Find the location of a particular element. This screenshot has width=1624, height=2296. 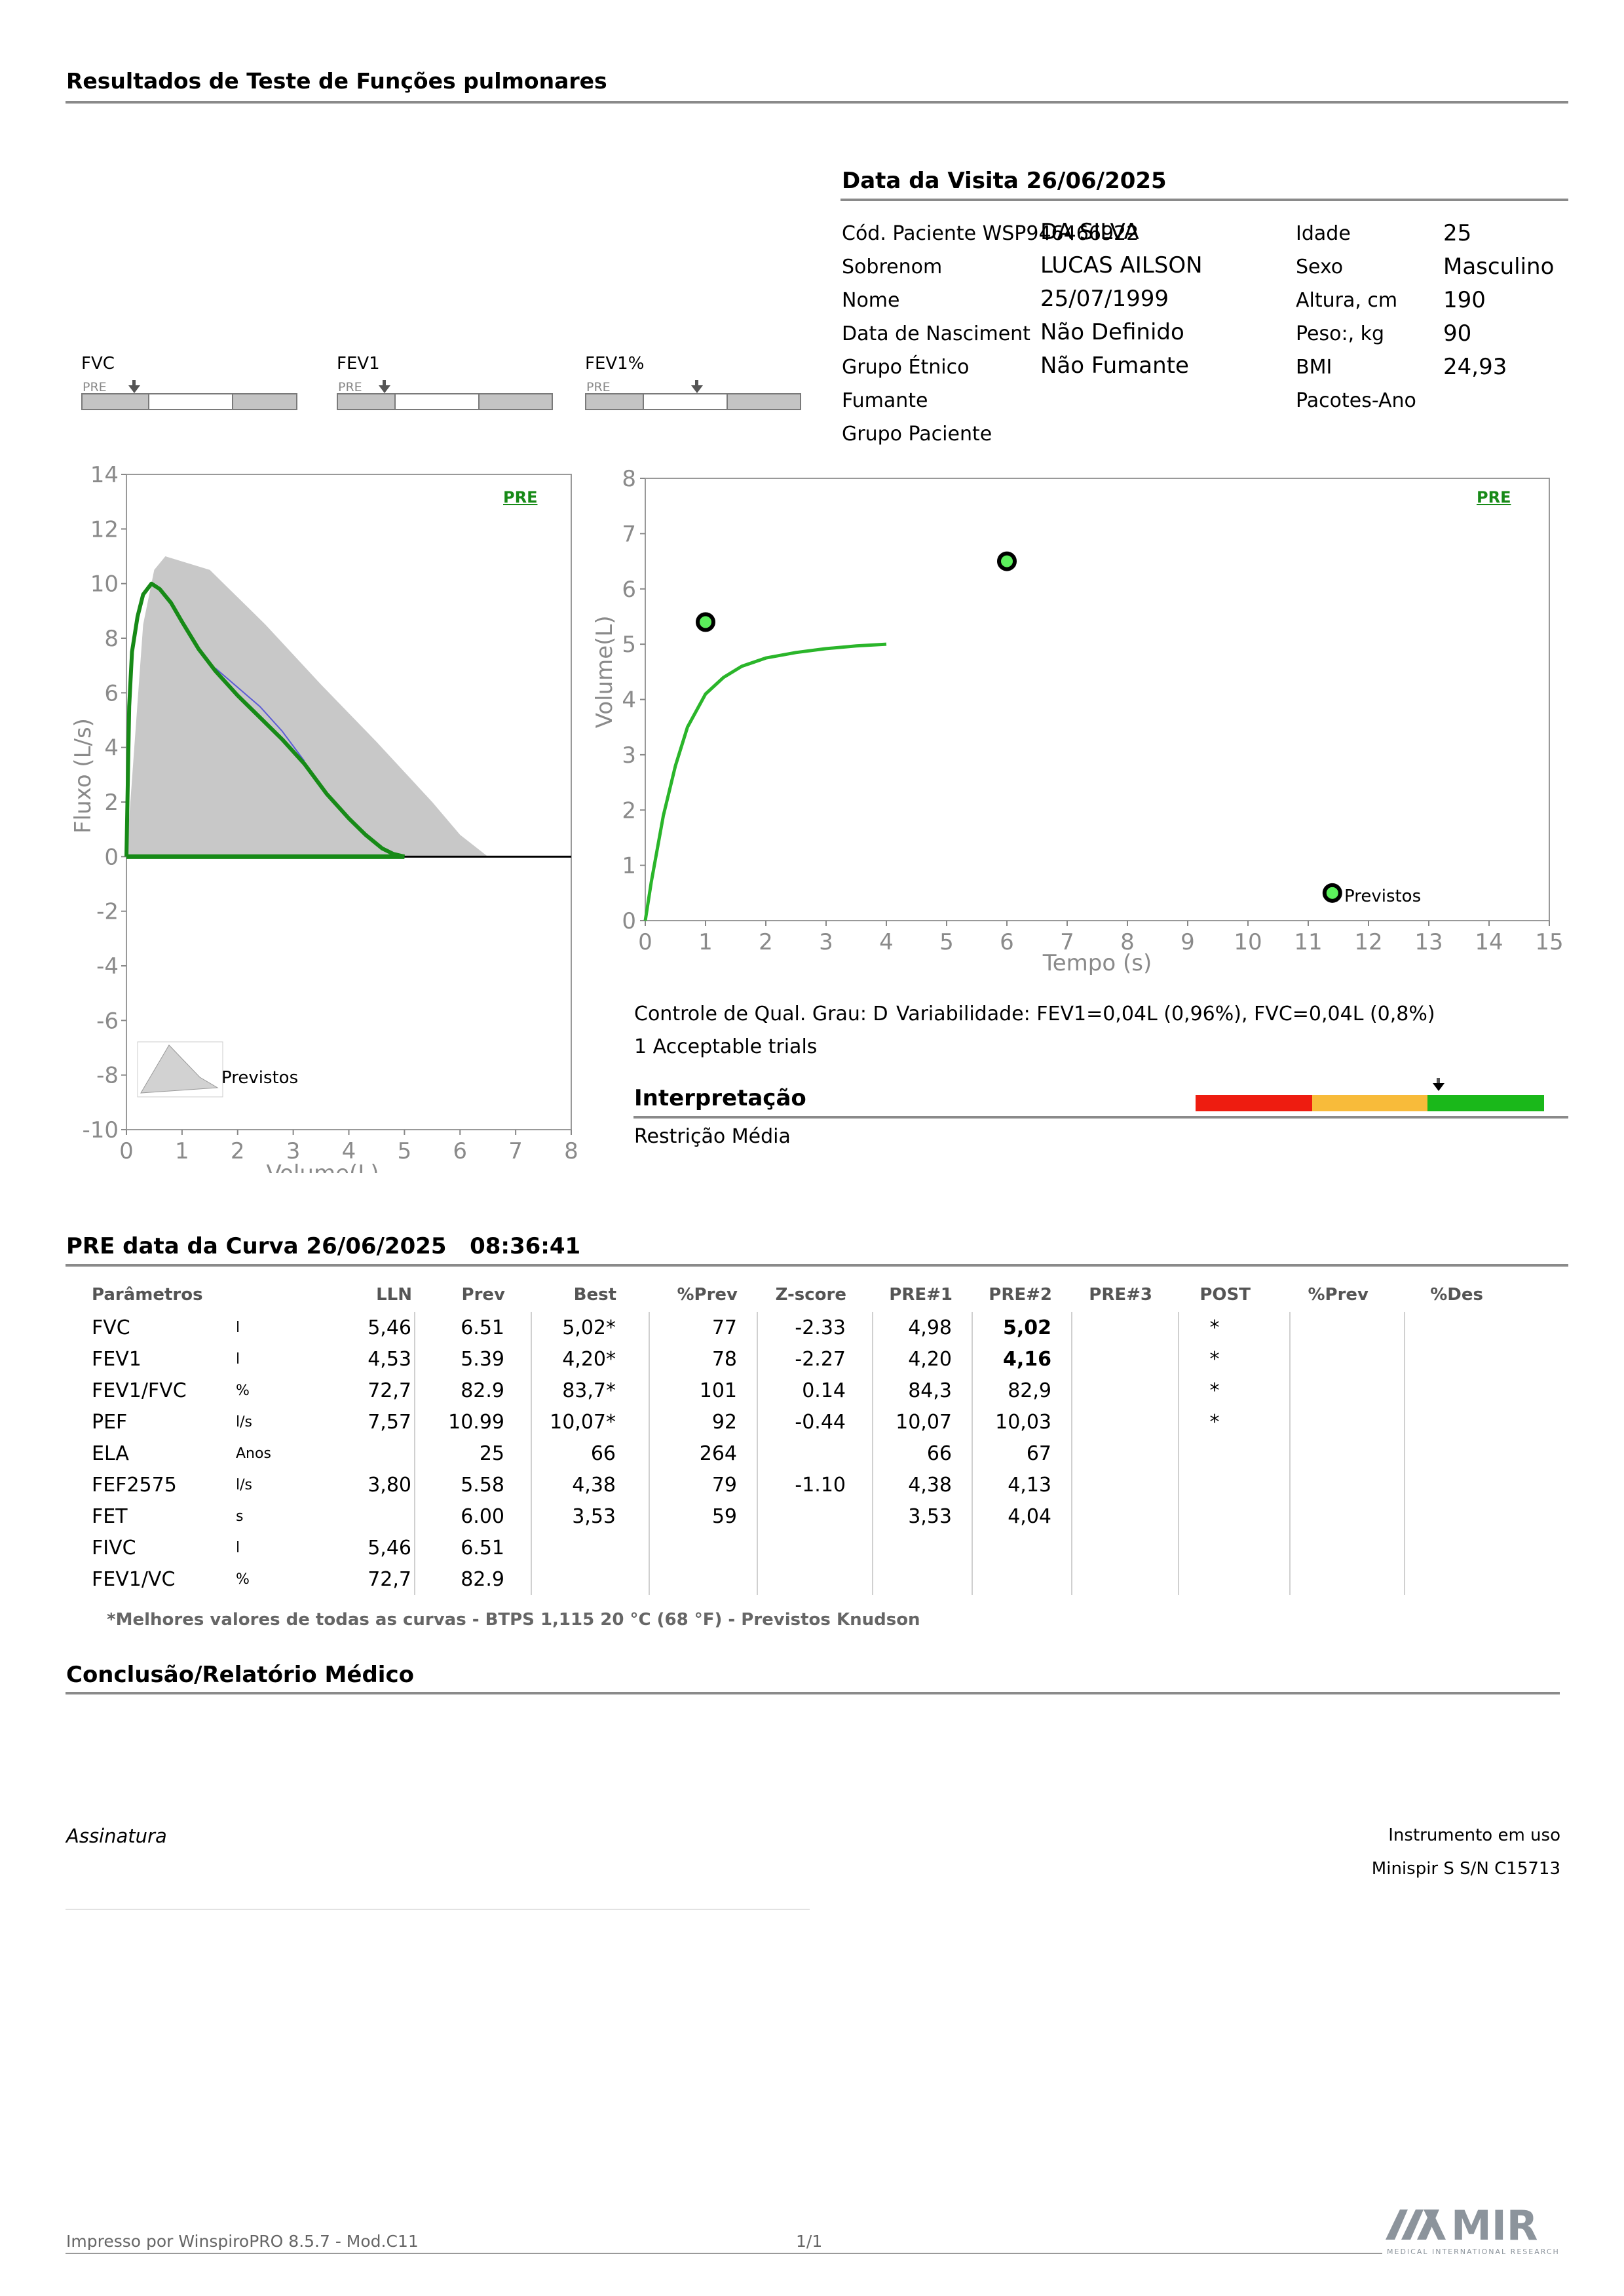

curve-title: PRE data da Curva 26/06/2025 08:36:41 is located at coordinates (323, 1246).